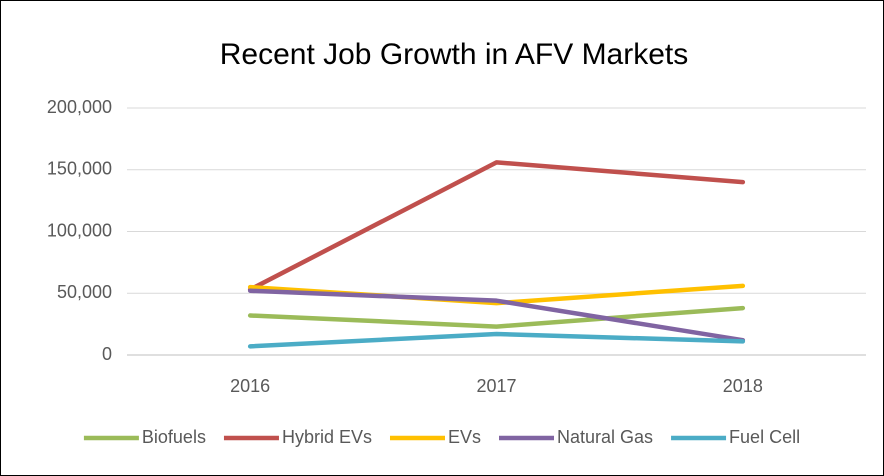 The width and height of the screenshot is (884, 476). Describe the element at coordinates (454, 54) in the screenshot. I see `chart-title: Recent Job Growth in AFV Markets` at that location.